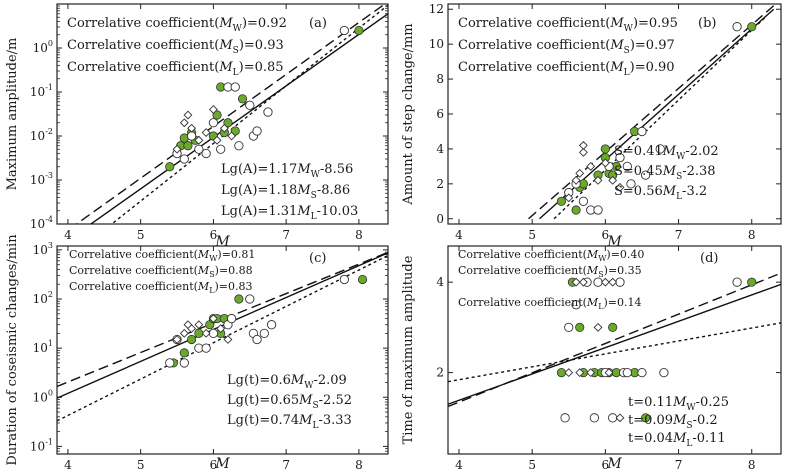  Describe the element at coordinates (285, 192) in the screenshot. I see `regression-equation: Lg(A)=1.18MS-8.86` at that location.